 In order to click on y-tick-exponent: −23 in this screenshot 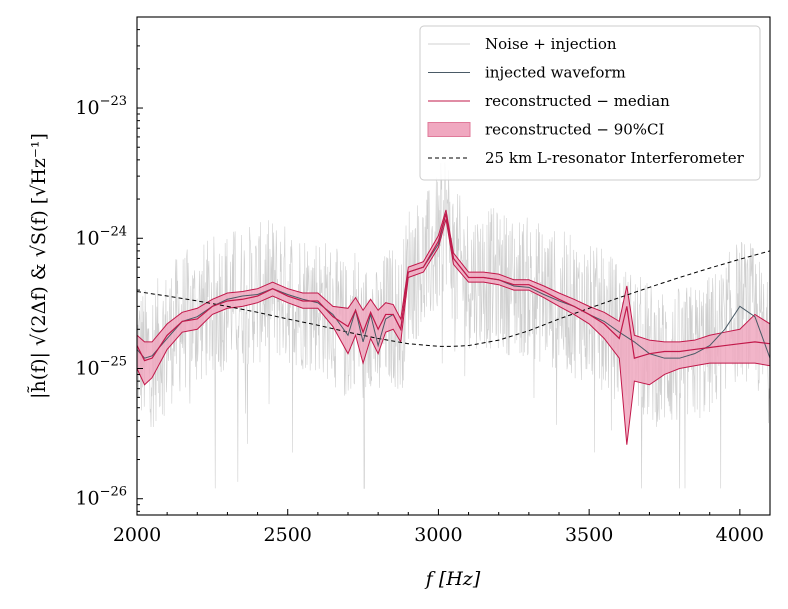, I will do `click(113, 101)`.